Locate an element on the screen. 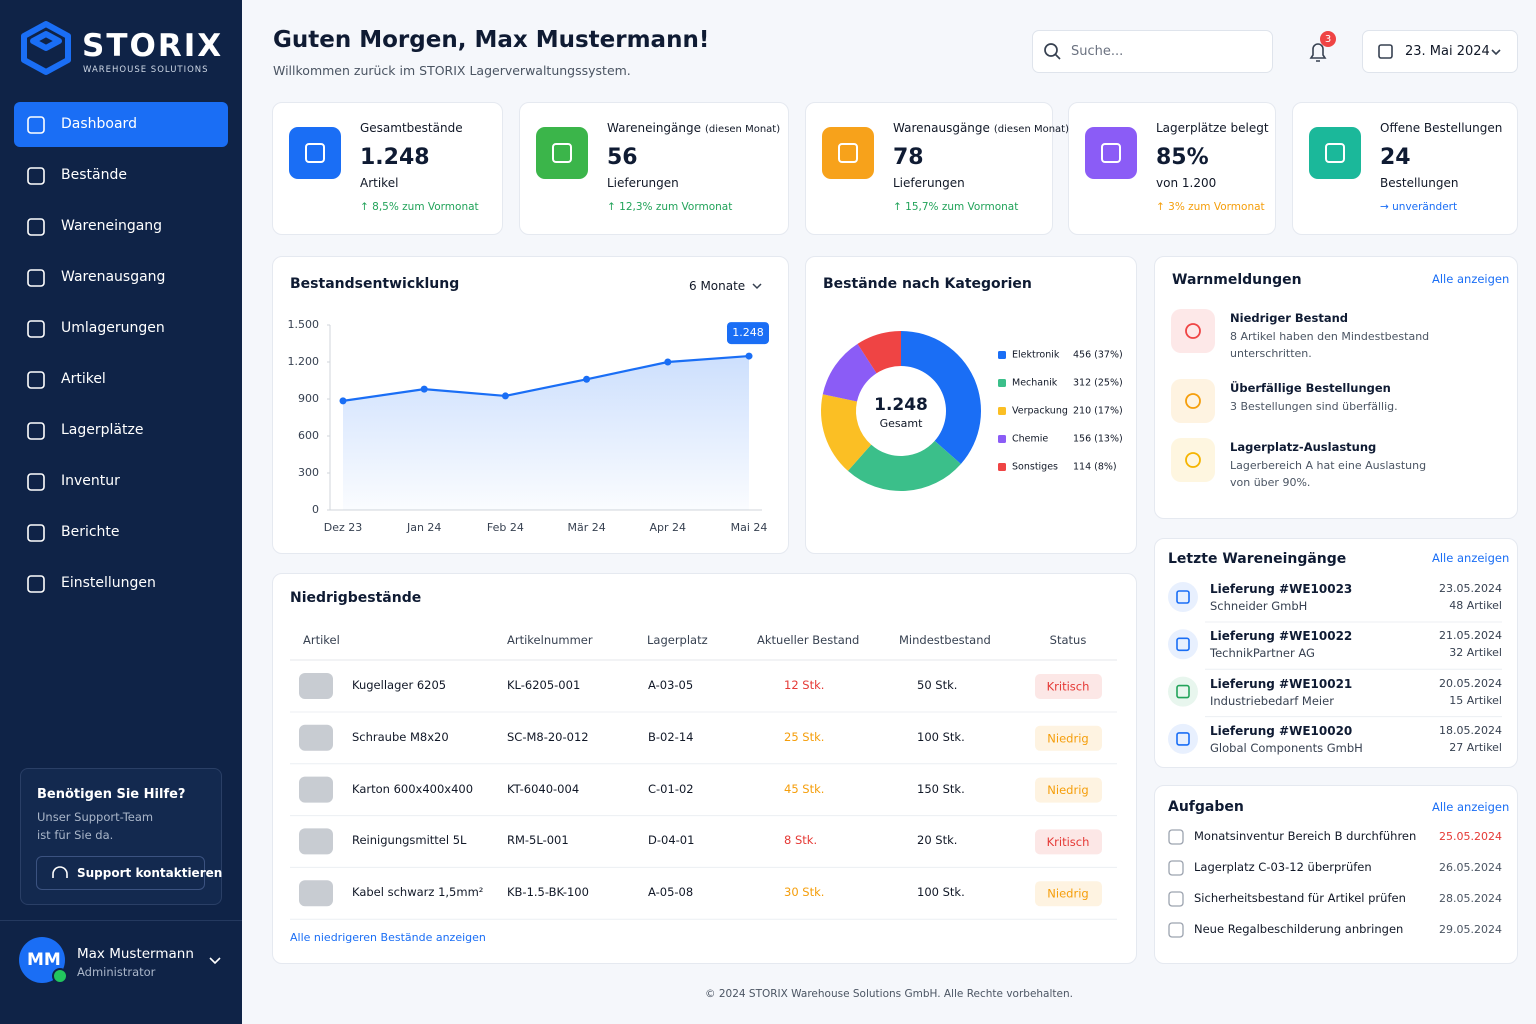  column-header: Artikel is located at coordinates (321, 640).